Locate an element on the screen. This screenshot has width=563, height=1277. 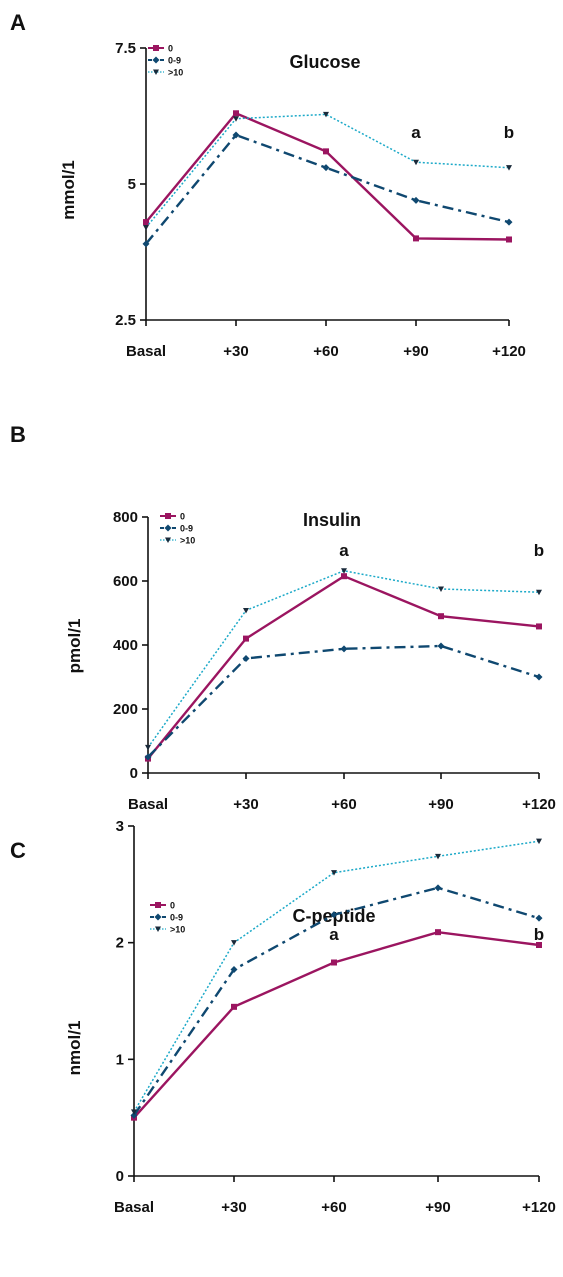
y-tick-label: 1 is located at coordinates (120, 1059).